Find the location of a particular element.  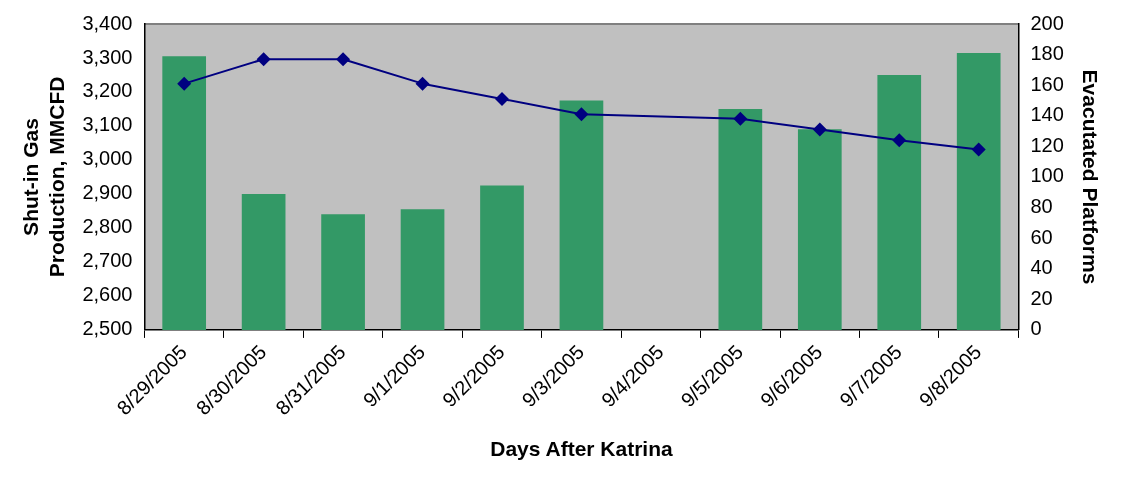

y-tick-label: 2,600 is located at coordinates (107, 294).